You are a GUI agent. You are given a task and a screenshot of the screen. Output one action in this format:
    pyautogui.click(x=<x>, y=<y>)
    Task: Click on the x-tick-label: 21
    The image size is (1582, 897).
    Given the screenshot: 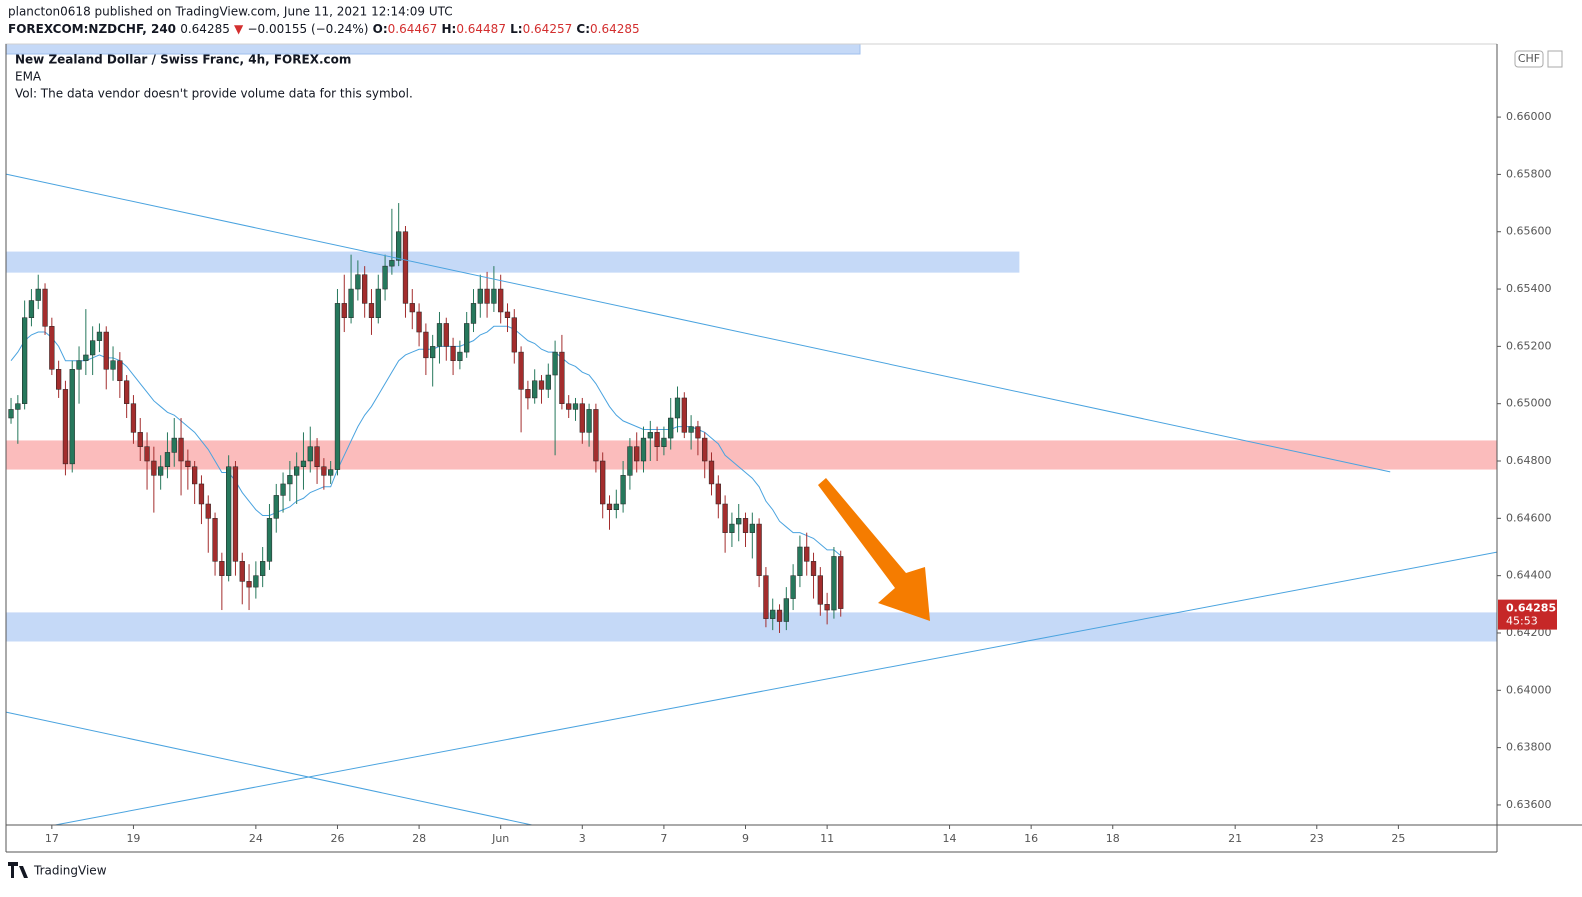 What is the action you would take?
    pyautogui.click(x=1235, y=838)
    